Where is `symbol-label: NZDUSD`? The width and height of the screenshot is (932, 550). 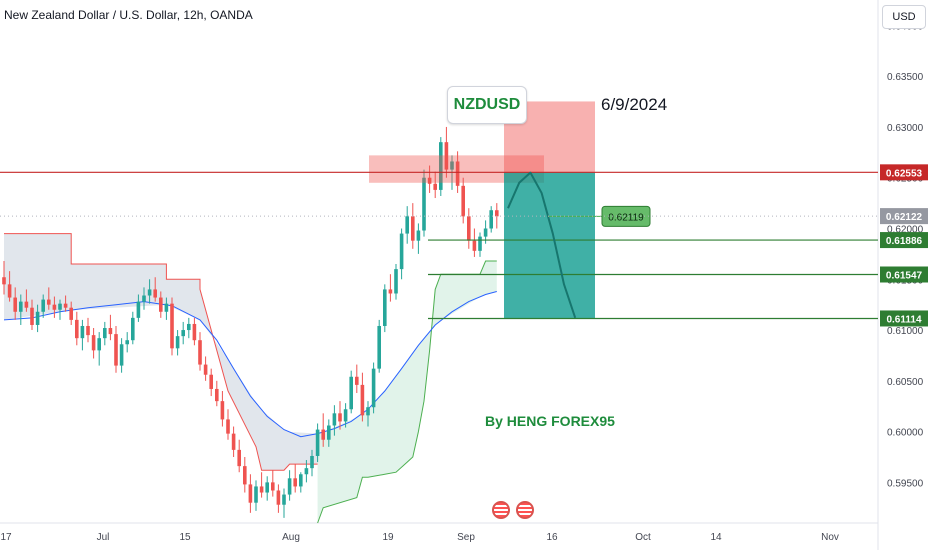
symbol-label: NZDUSD is located at coordinates (487, 105).